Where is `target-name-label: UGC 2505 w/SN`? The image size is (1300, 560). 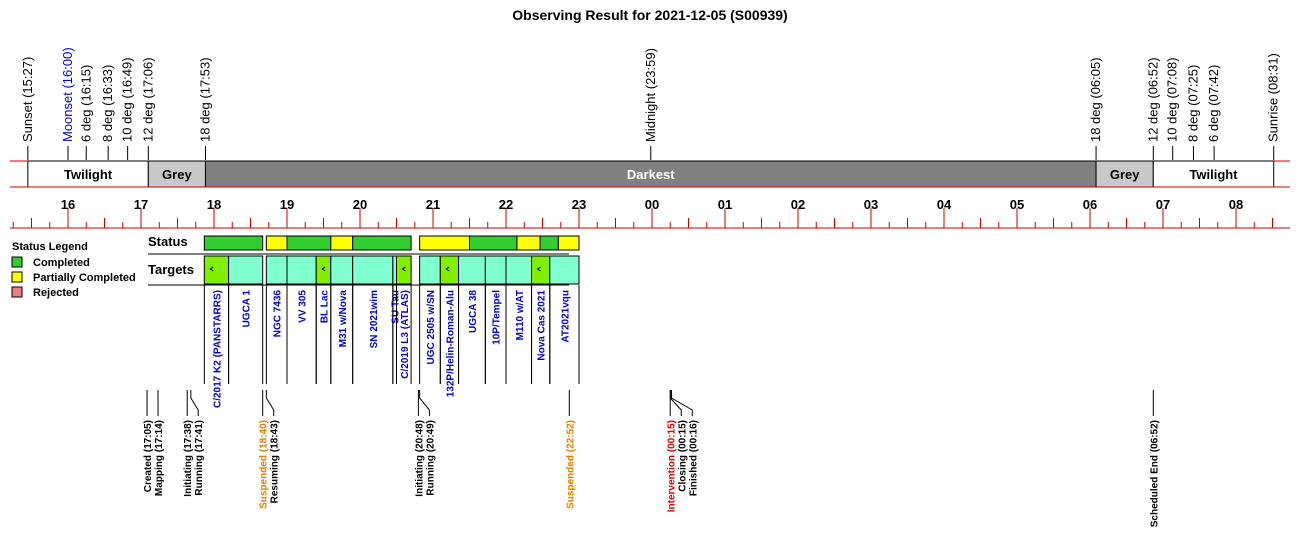
target-name-label: UGC 2505 w/SN is located at coordinates (431, 327).